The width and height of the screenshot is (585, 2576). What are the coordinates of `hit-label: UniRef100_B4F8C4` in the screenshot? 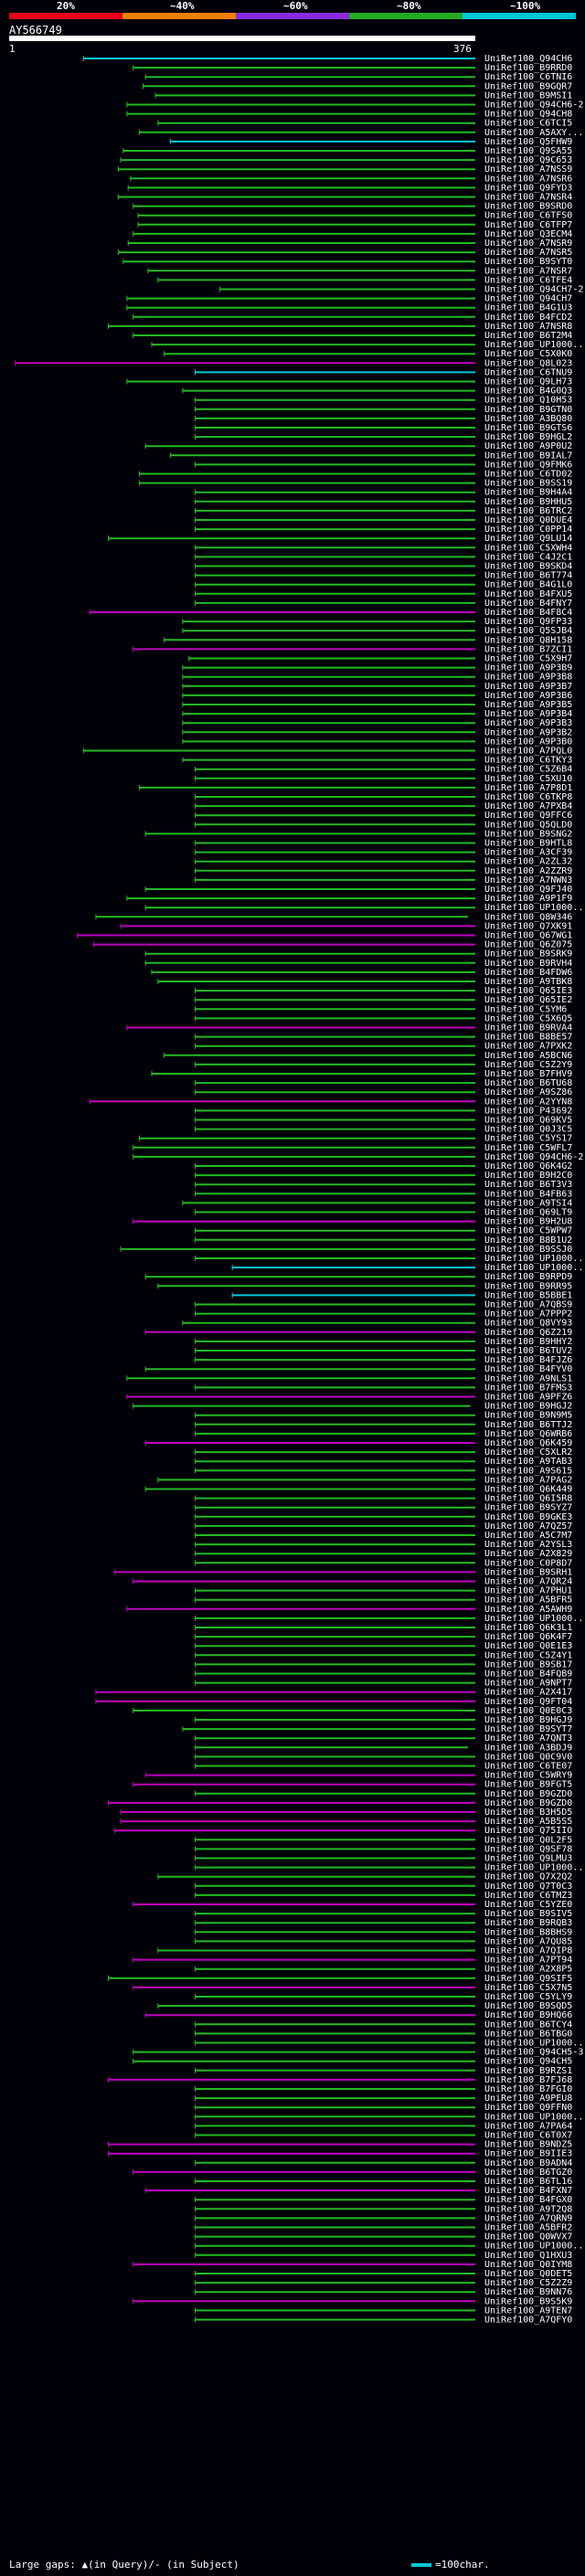 It's located at (528, 613).